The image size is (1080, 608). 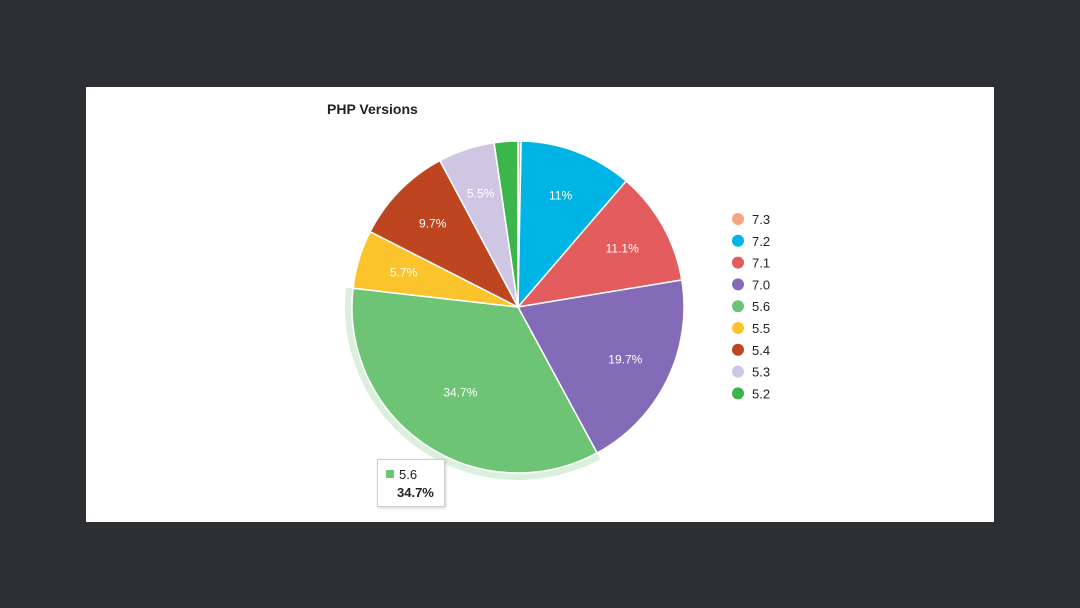 What do you see at coordinates (761, 219) in the screenshot?
I see `legend-label-7-3: 7.3` at bounding box center [761, 219].